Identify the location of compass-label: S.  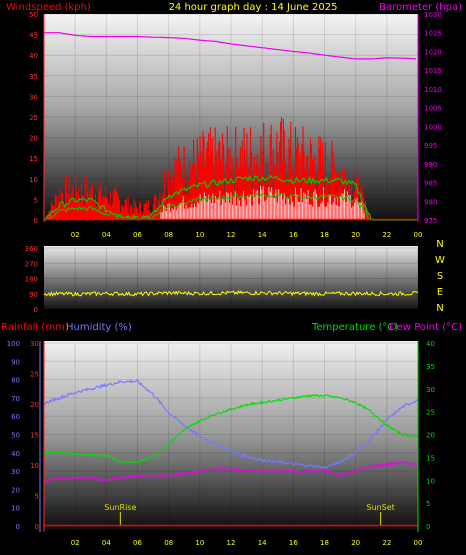
(440, 276).